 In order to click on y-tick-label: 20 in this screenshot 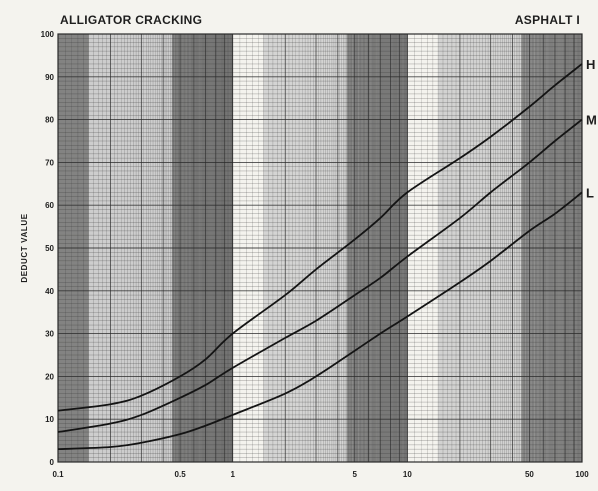, I will do `click(49, 376)`.